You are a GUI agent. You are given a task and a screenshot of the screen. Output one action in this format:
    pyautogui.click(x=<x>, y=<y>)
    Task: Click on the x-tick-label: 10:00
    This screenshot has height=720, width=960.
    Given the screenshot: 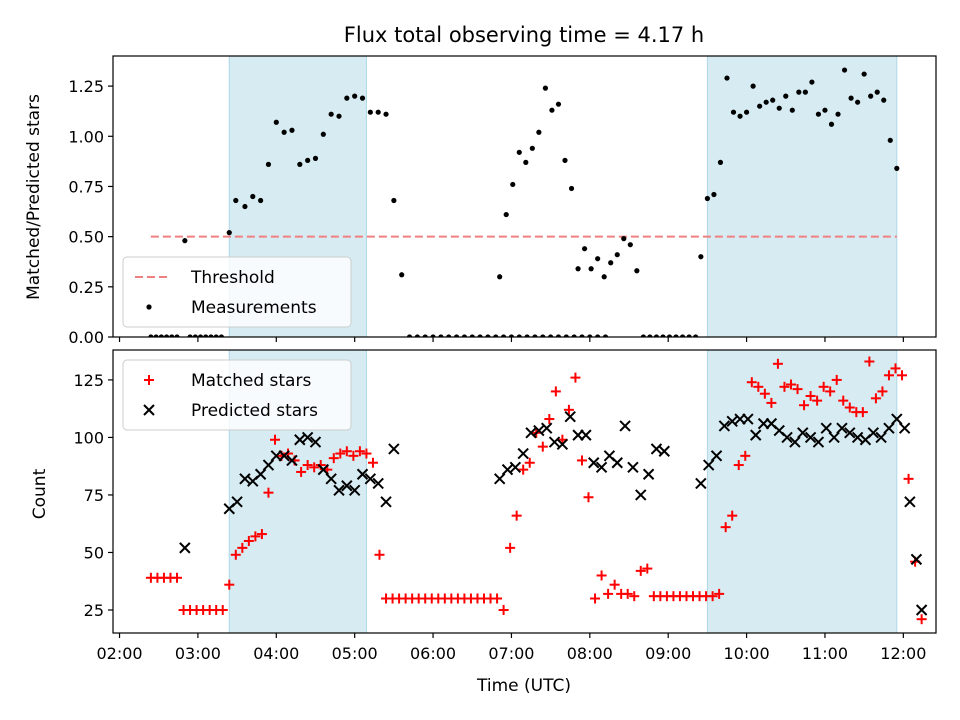 What is the action you would take?
    pyautogui.click(x=747, y=653)
    